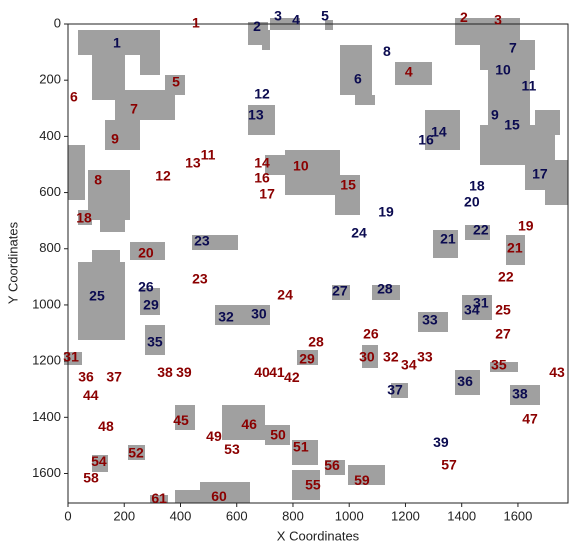 The width and height of the screenshot is (577, 553). Describe the element at coordinates (46, 472) in the screenshot. I see `y-tick-label: 1600` at that location.